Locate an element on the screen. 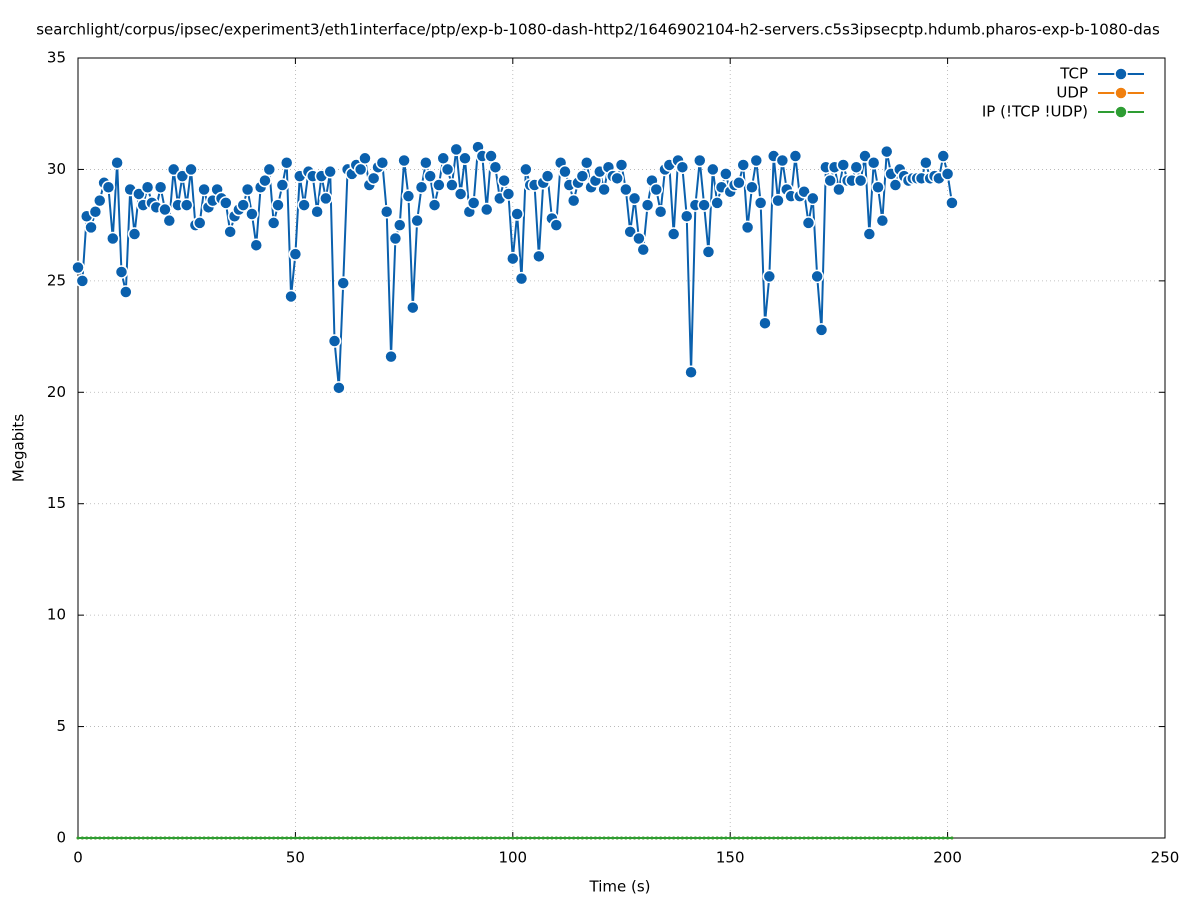 The height and width of the screenshot is (900, 1197). x-tick-label: 50 is located at coordinates (295, 858).